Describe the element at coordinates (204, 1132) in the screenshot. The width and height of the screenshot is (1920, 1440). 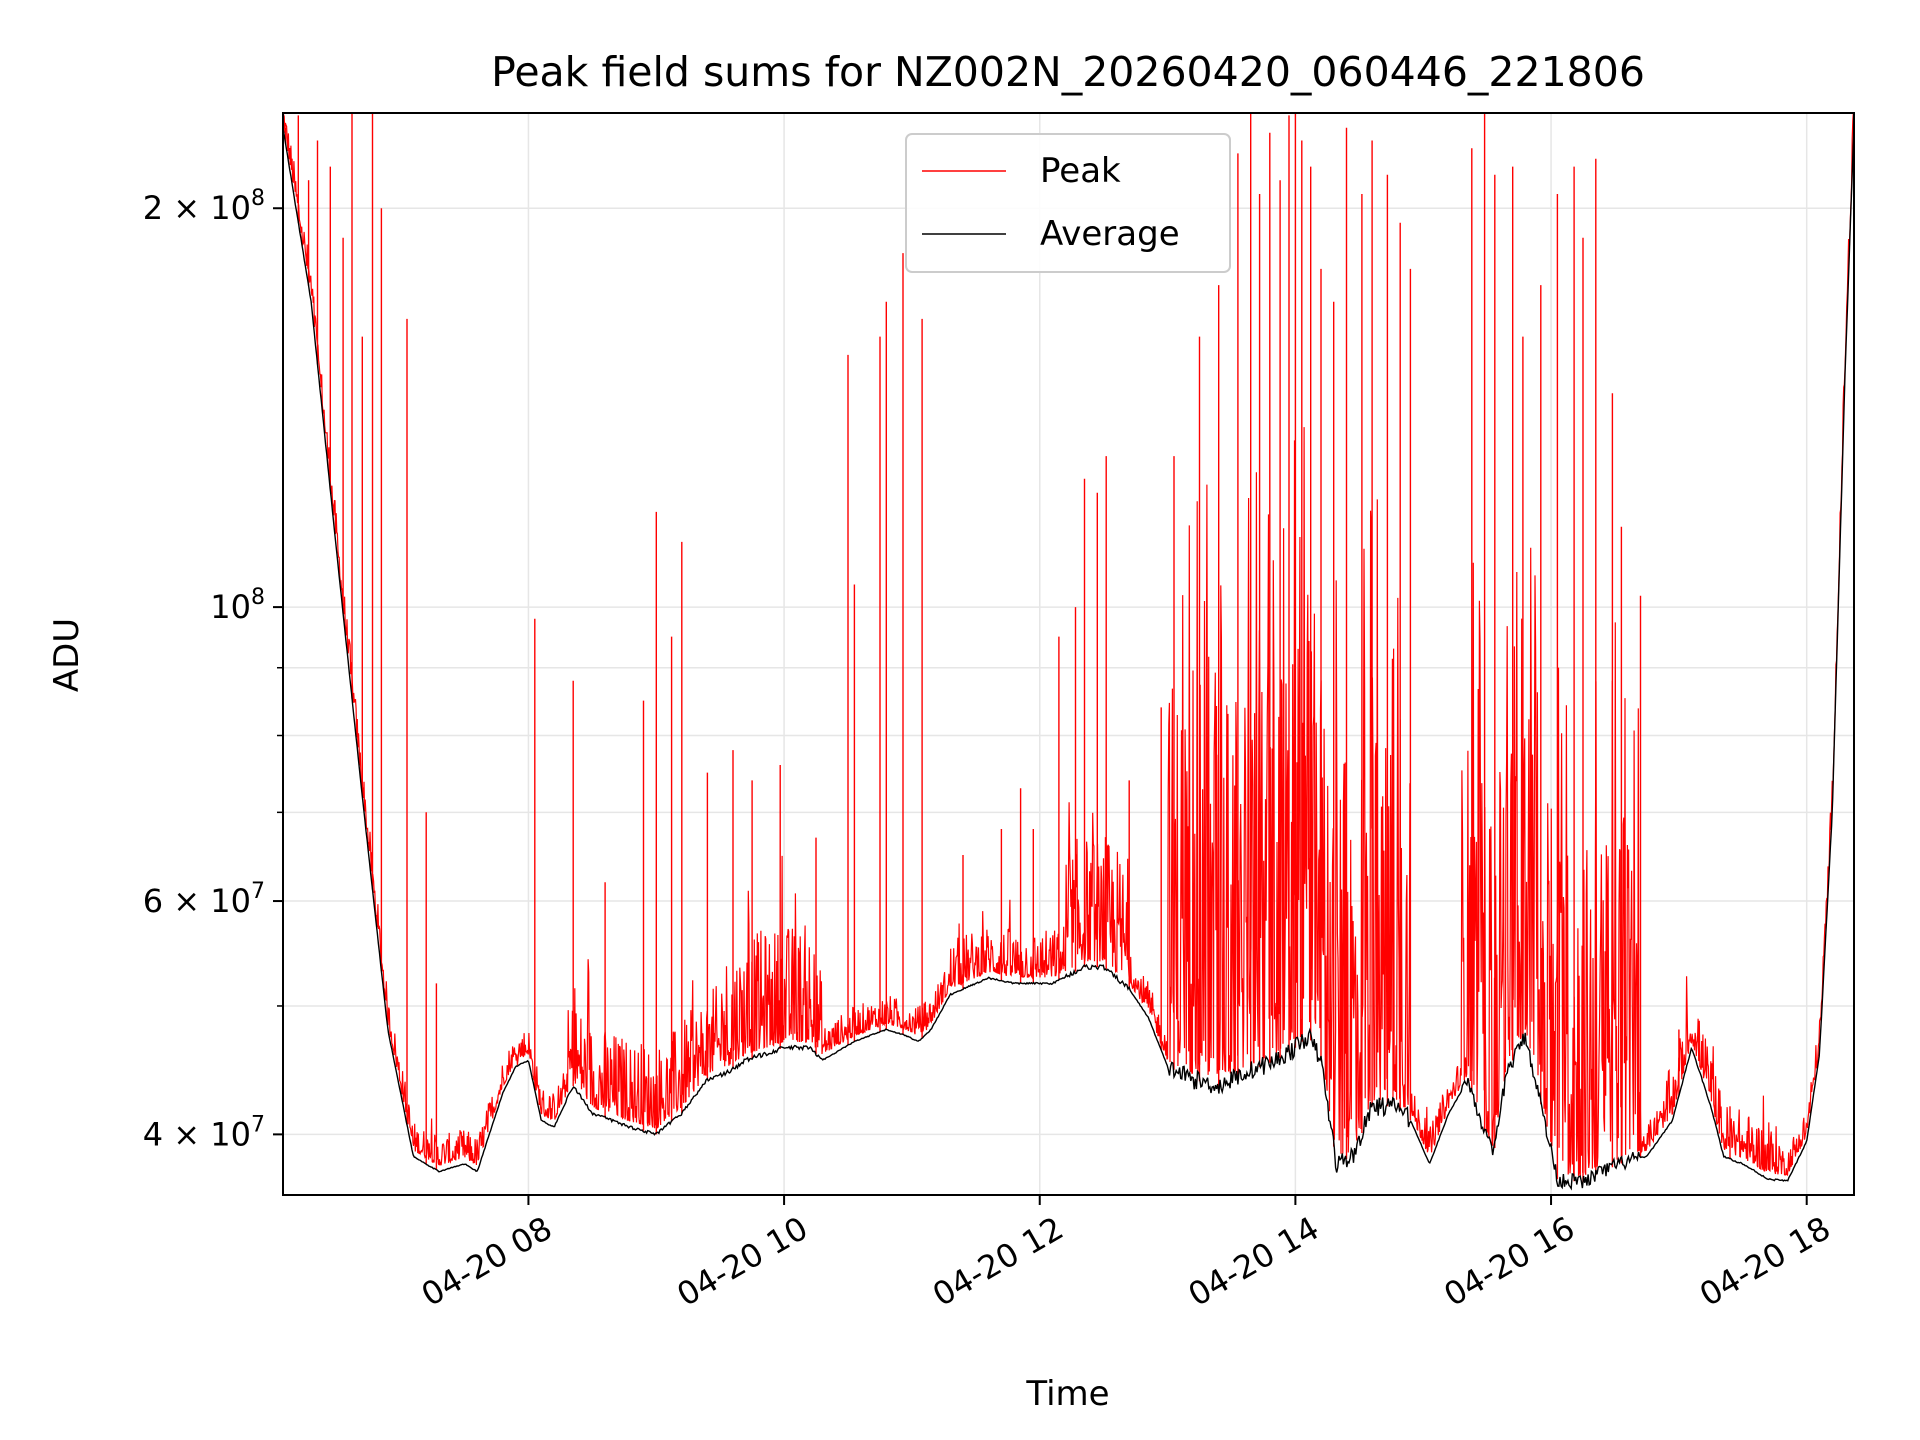
I see `y-tick-label: 4 × 107` at that location.